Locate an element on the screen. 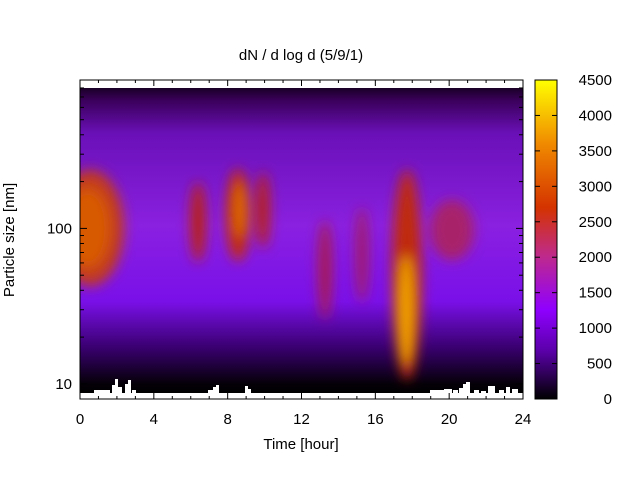  y-axis-label: Particle size [nm] is located at coordinates (9, 240).